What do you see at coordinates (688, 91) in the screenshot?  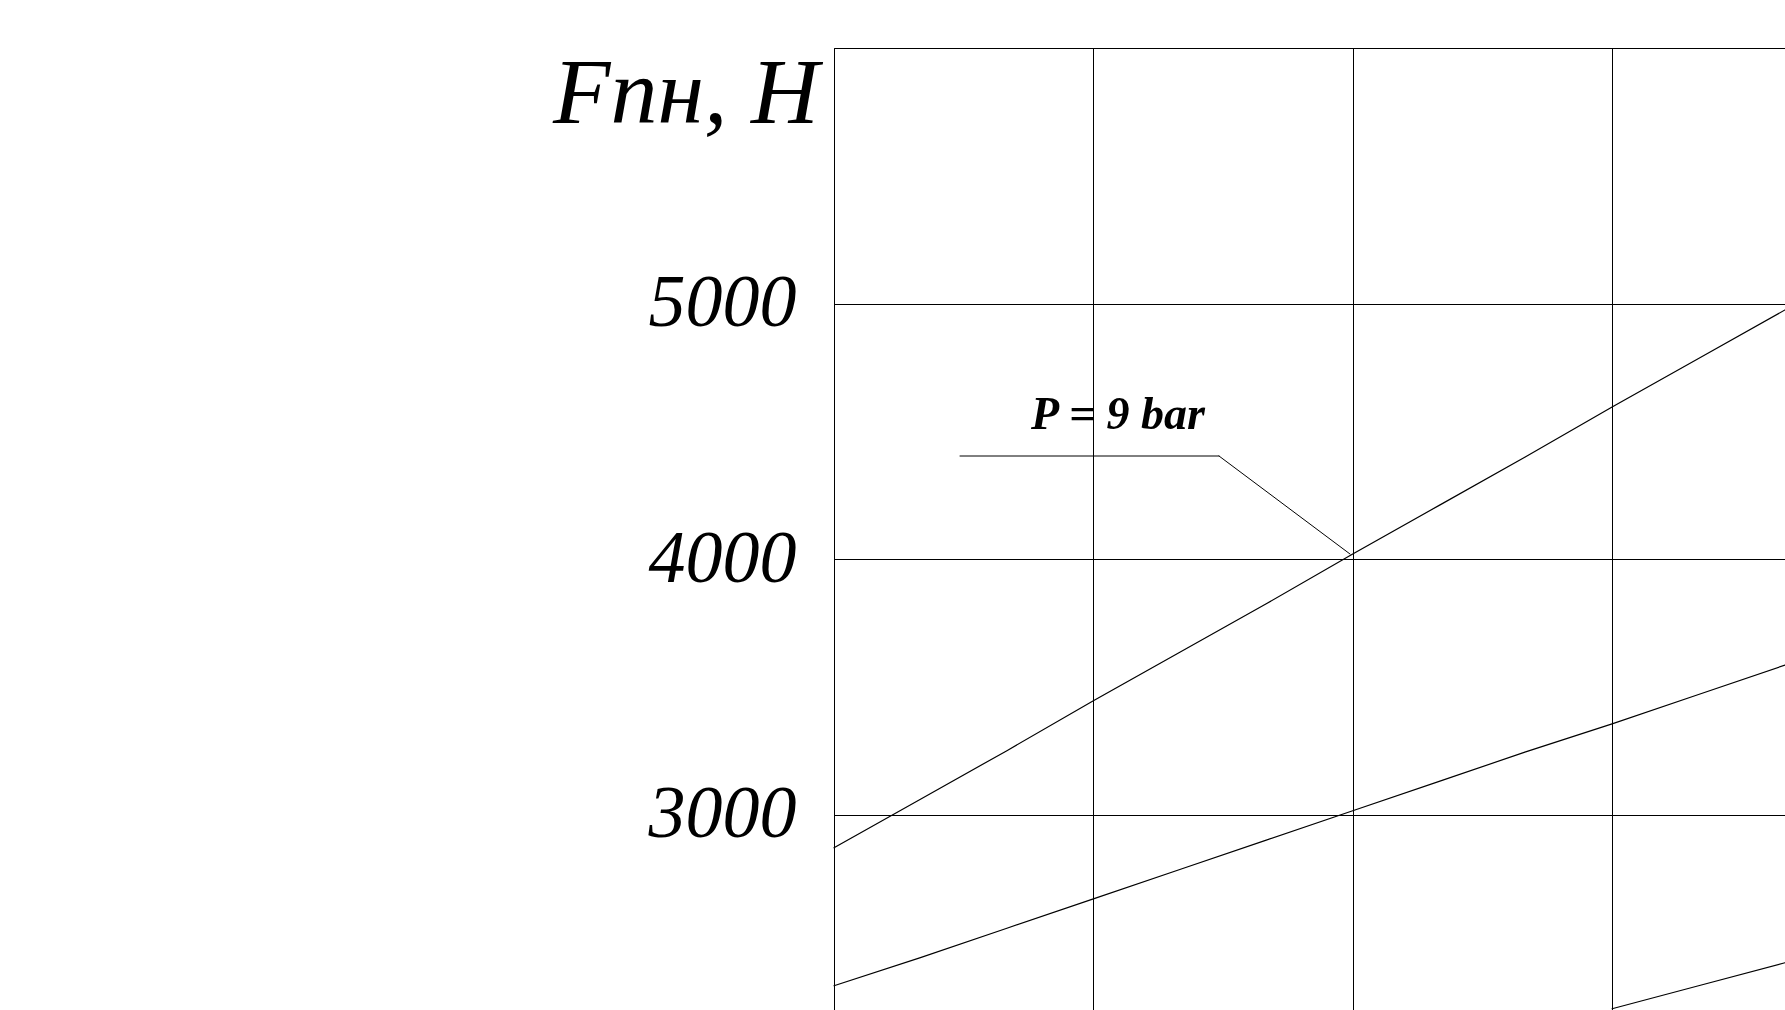 I see `y-axis-title: Fпн, Н` at bounding box center [688, 91].